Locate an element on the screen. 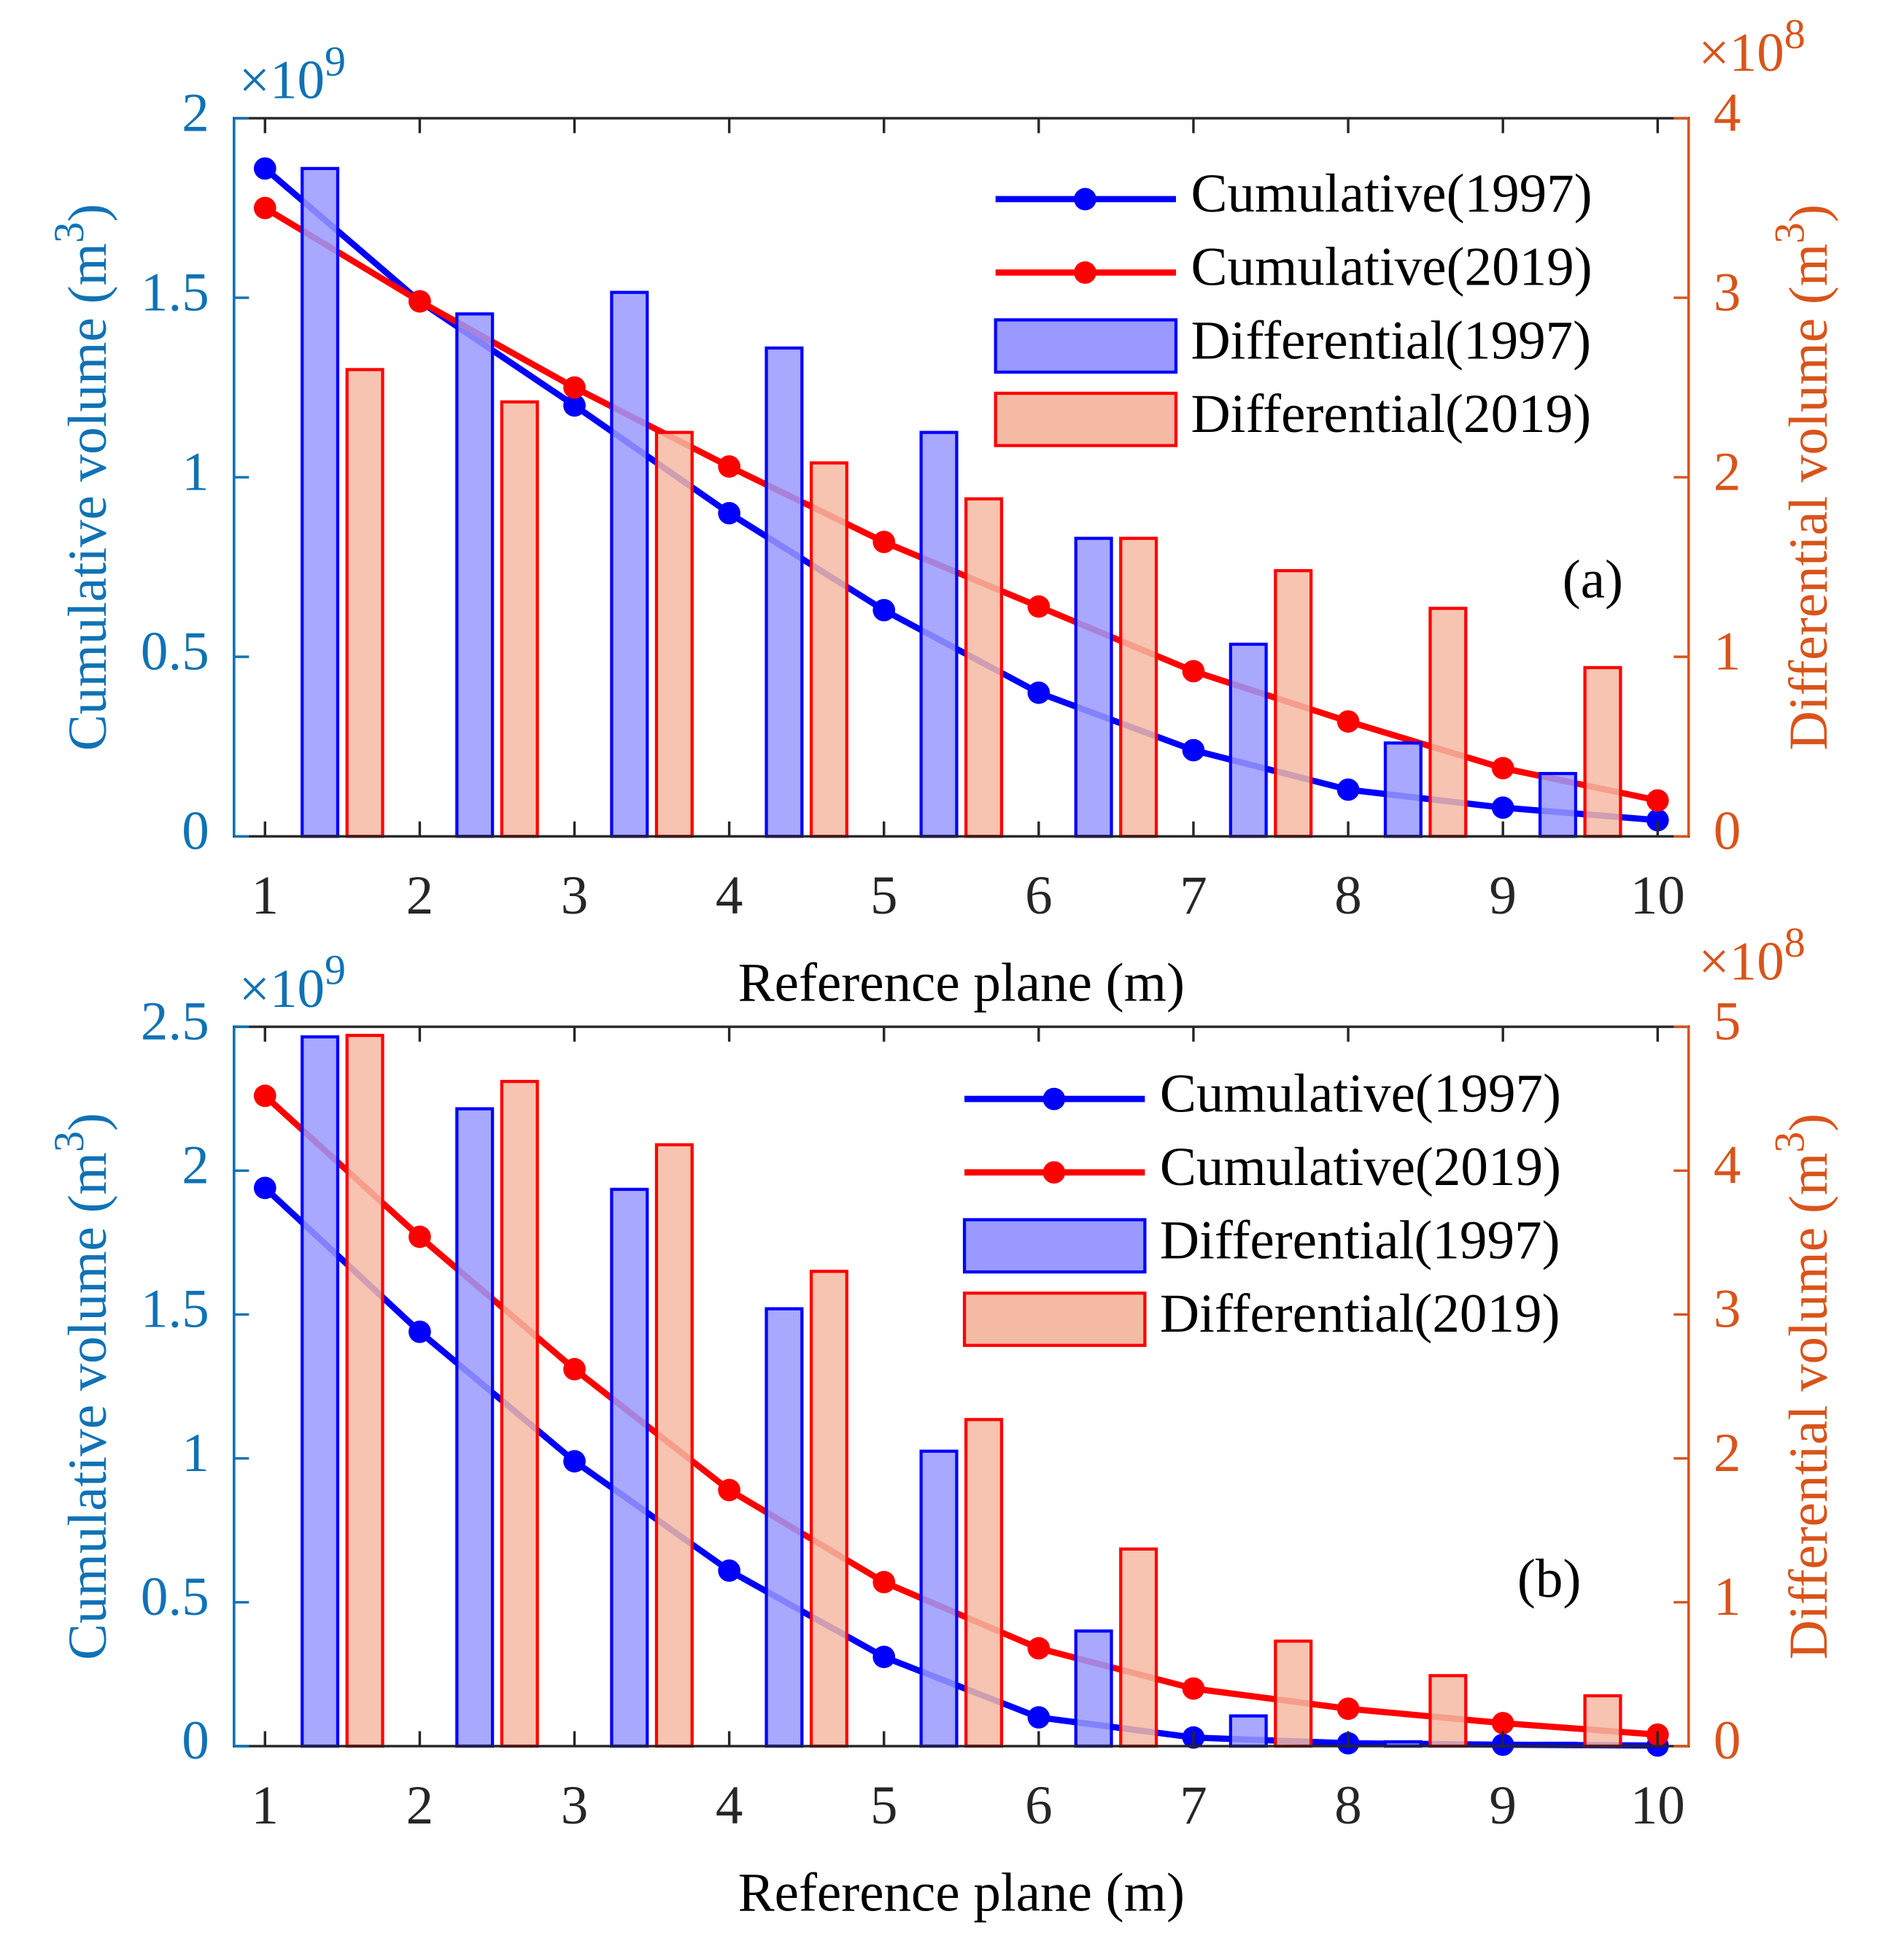 The width and height of the screenshot is (1904, 1949). annotation: (a) is located at coordinates (1593, 579).